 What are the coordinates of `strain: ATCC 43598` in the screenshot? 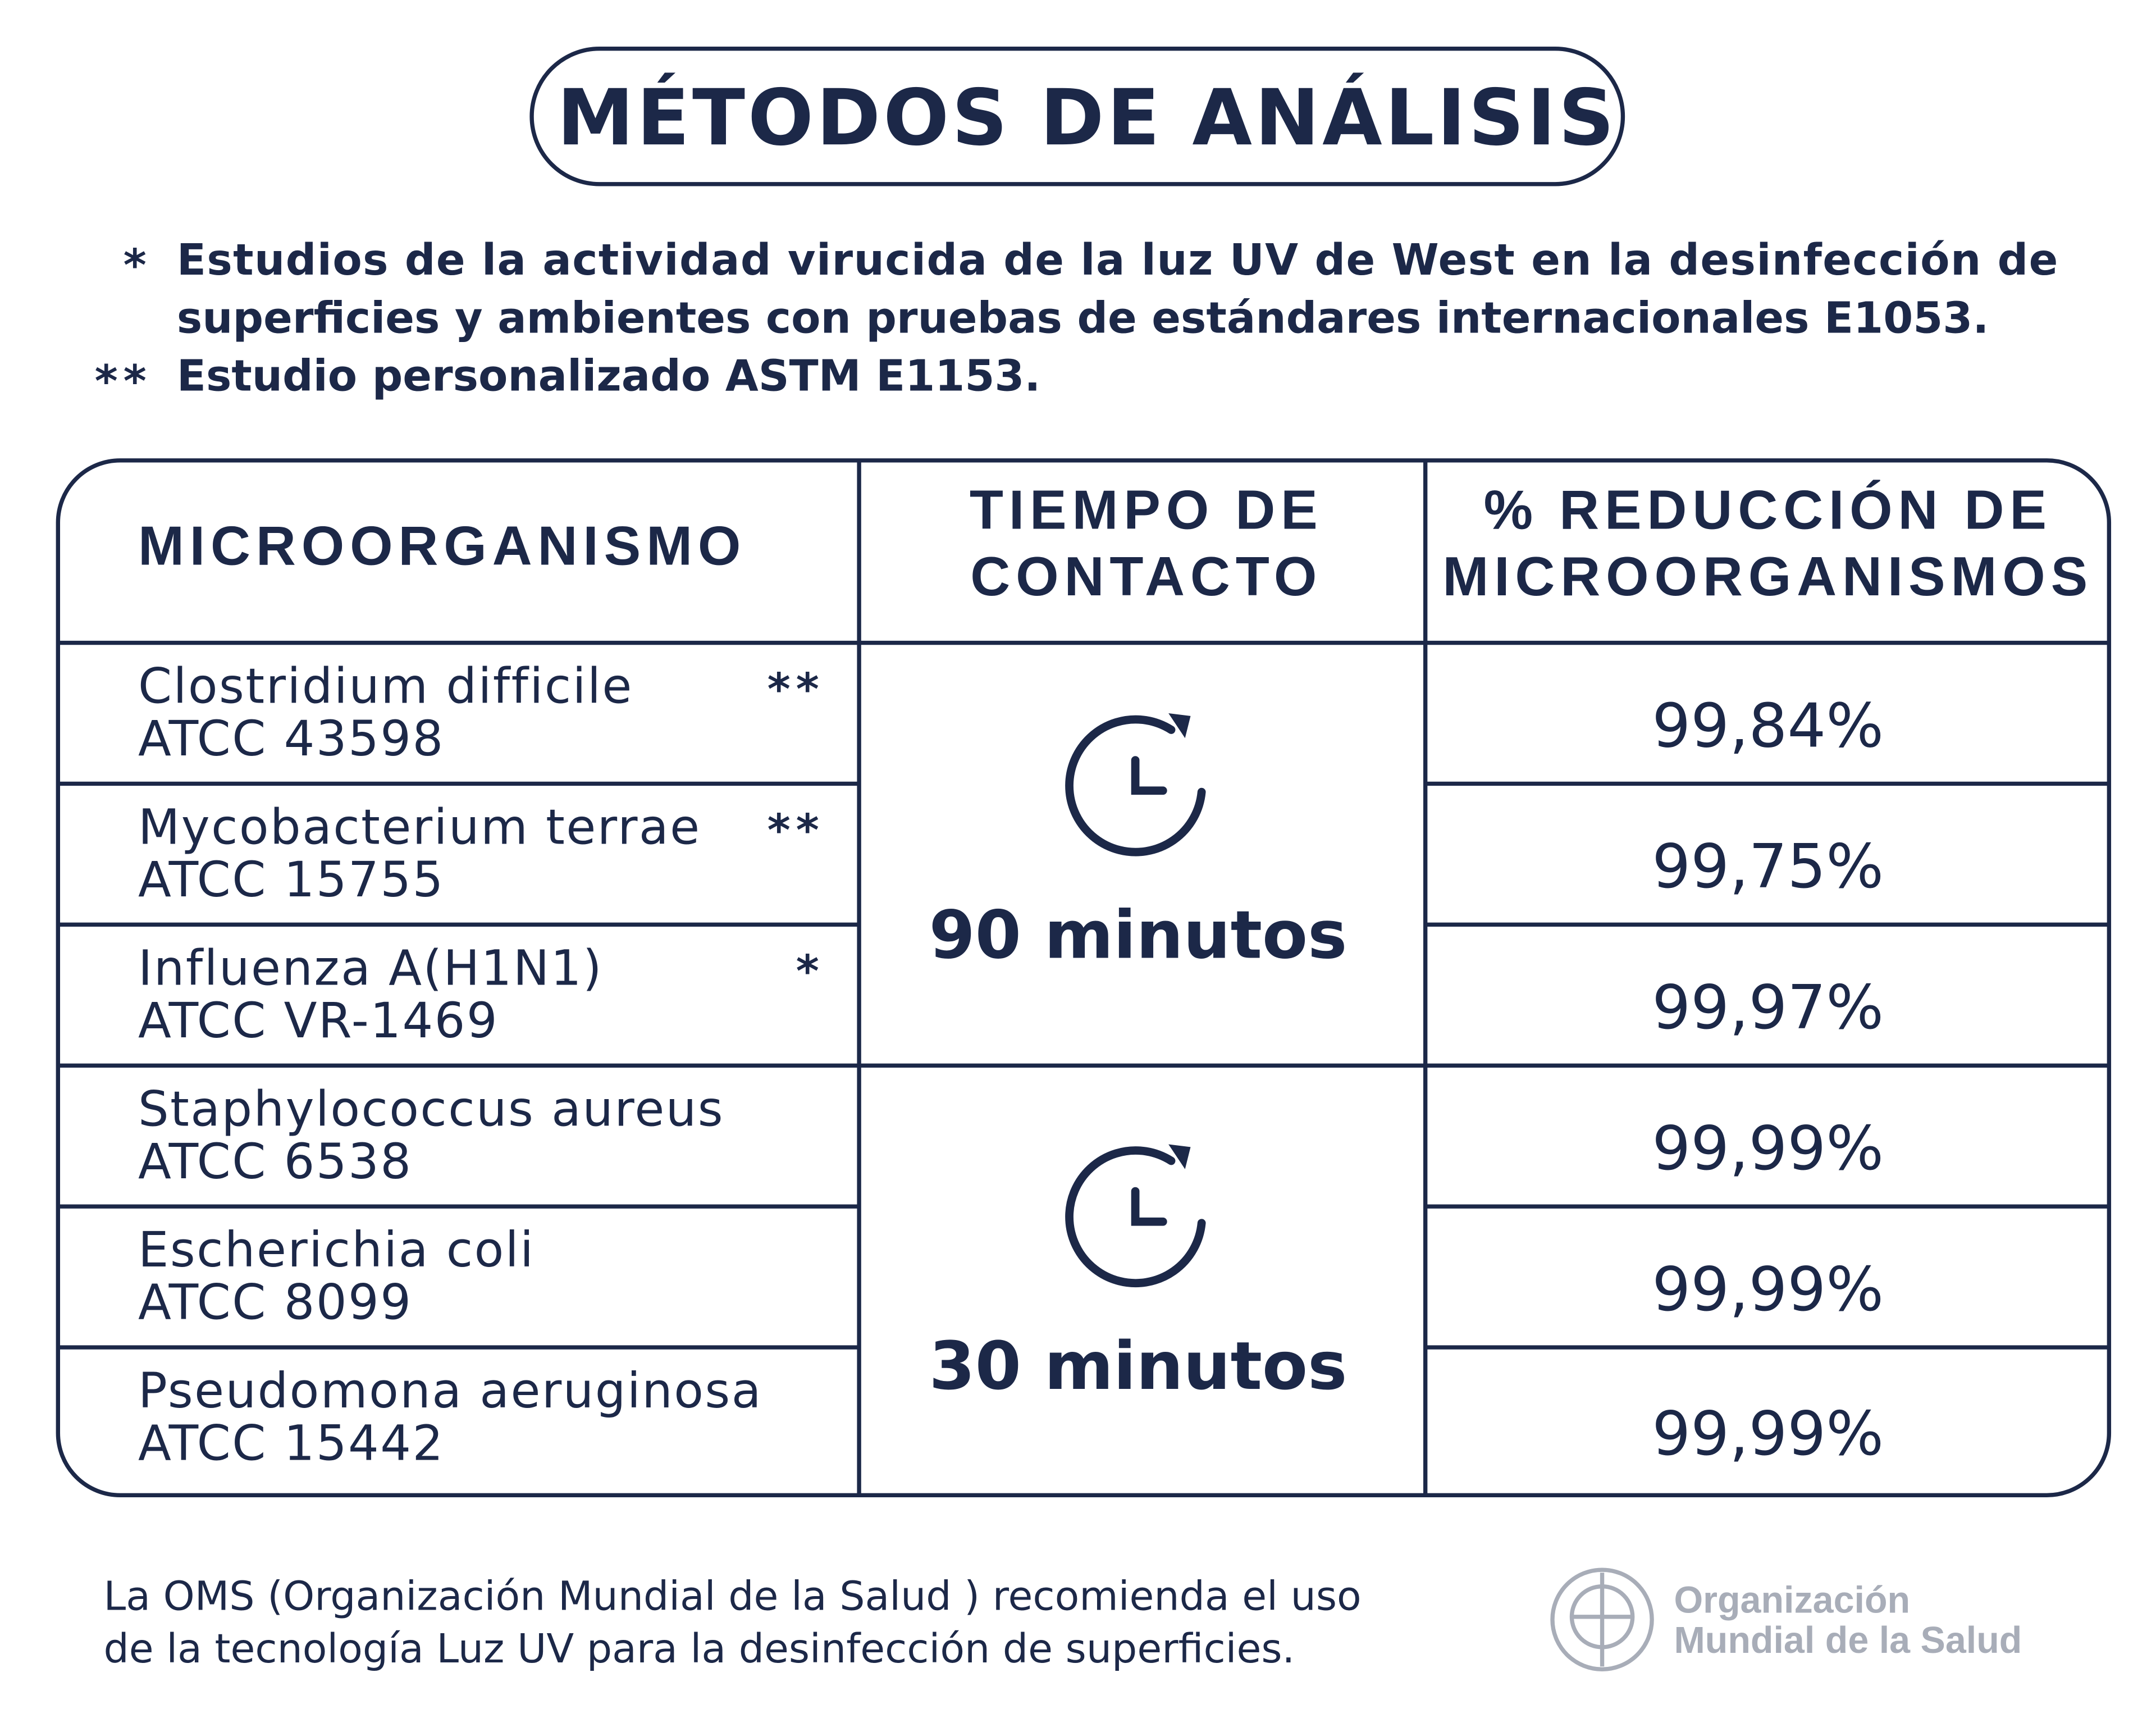 It's located at (291, 739).